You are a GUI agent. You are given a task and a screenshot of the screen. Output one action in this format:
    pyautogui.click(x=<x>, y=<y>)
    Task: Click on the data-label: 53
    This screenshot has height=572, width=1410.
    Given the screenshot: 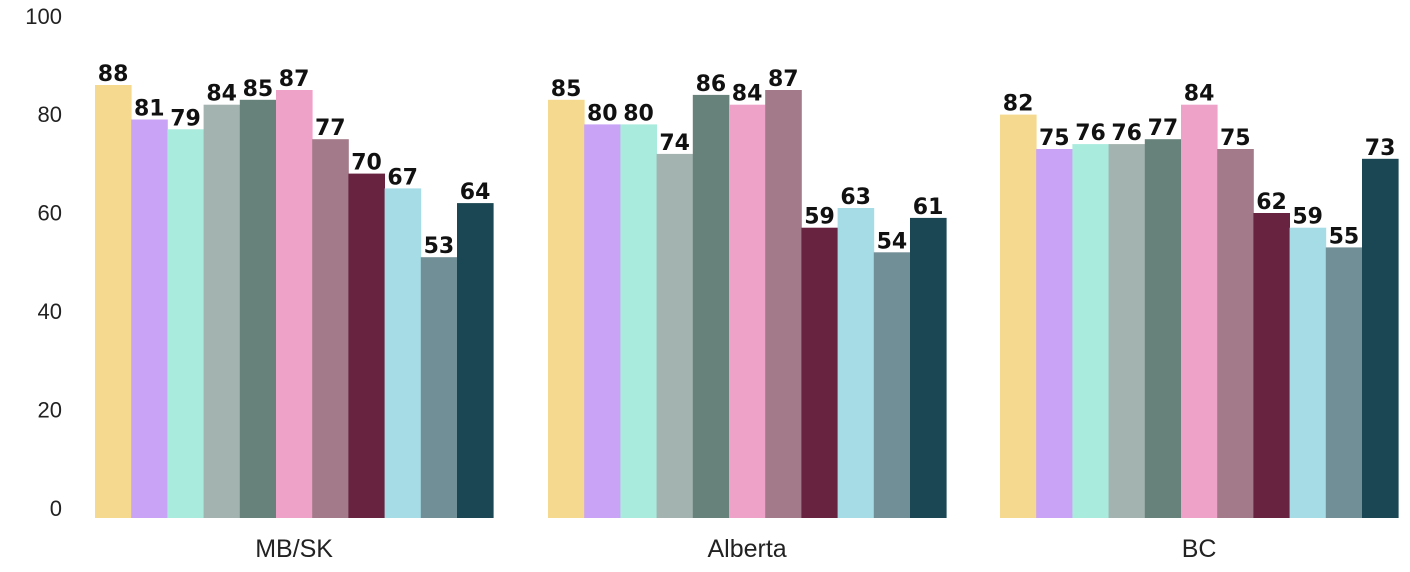 What is the action you would take?
    pyautogui.click(x=439, y=246)
    